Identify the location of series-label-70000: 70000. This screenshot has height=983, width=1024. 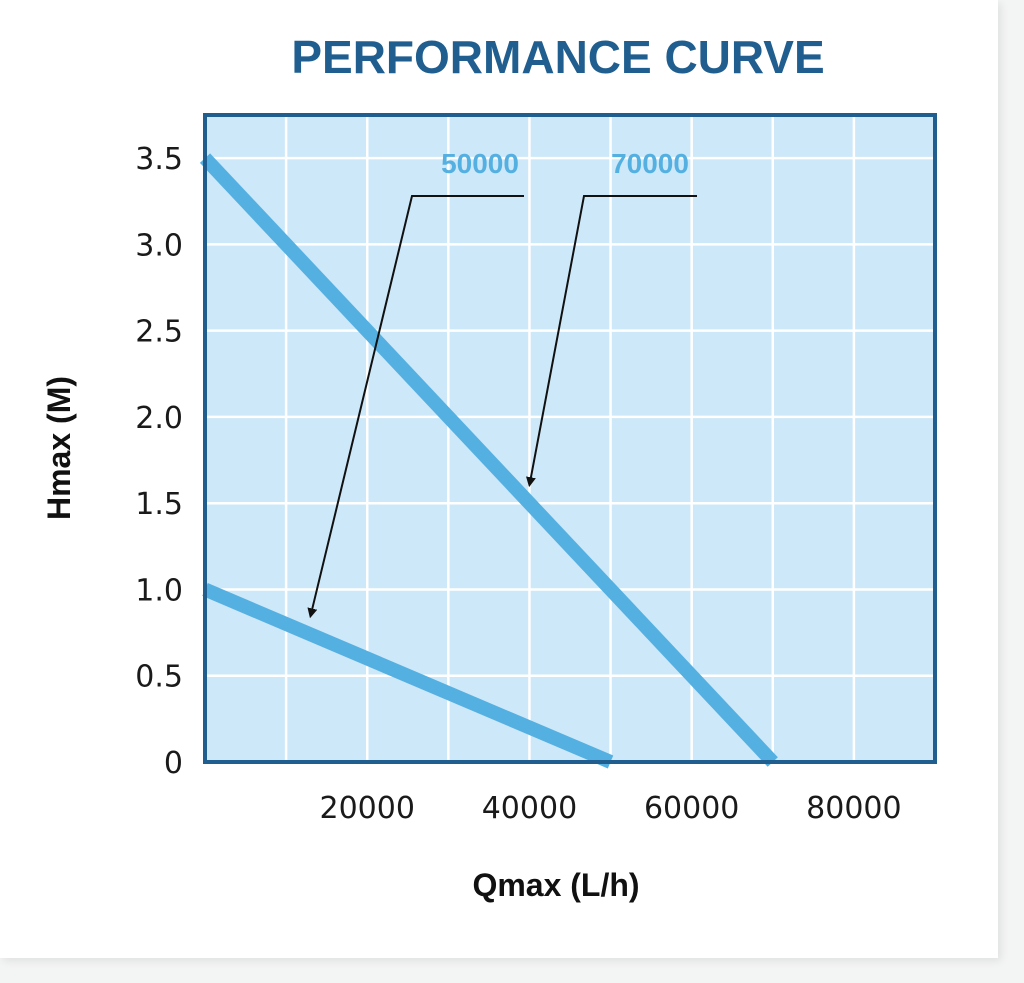
(650, 163).